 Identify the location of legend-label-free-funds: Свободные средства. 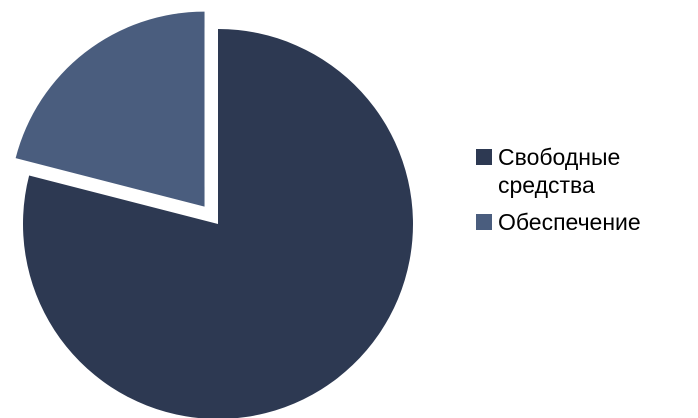
(559, 171).